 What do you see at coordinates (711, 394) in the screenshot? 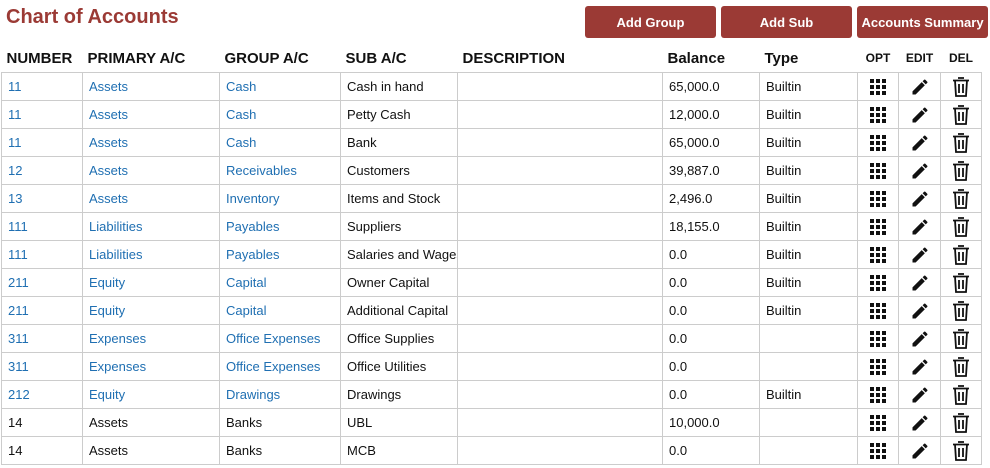
I see `balance-cell: 0.0` at bounding box center [711, 394].